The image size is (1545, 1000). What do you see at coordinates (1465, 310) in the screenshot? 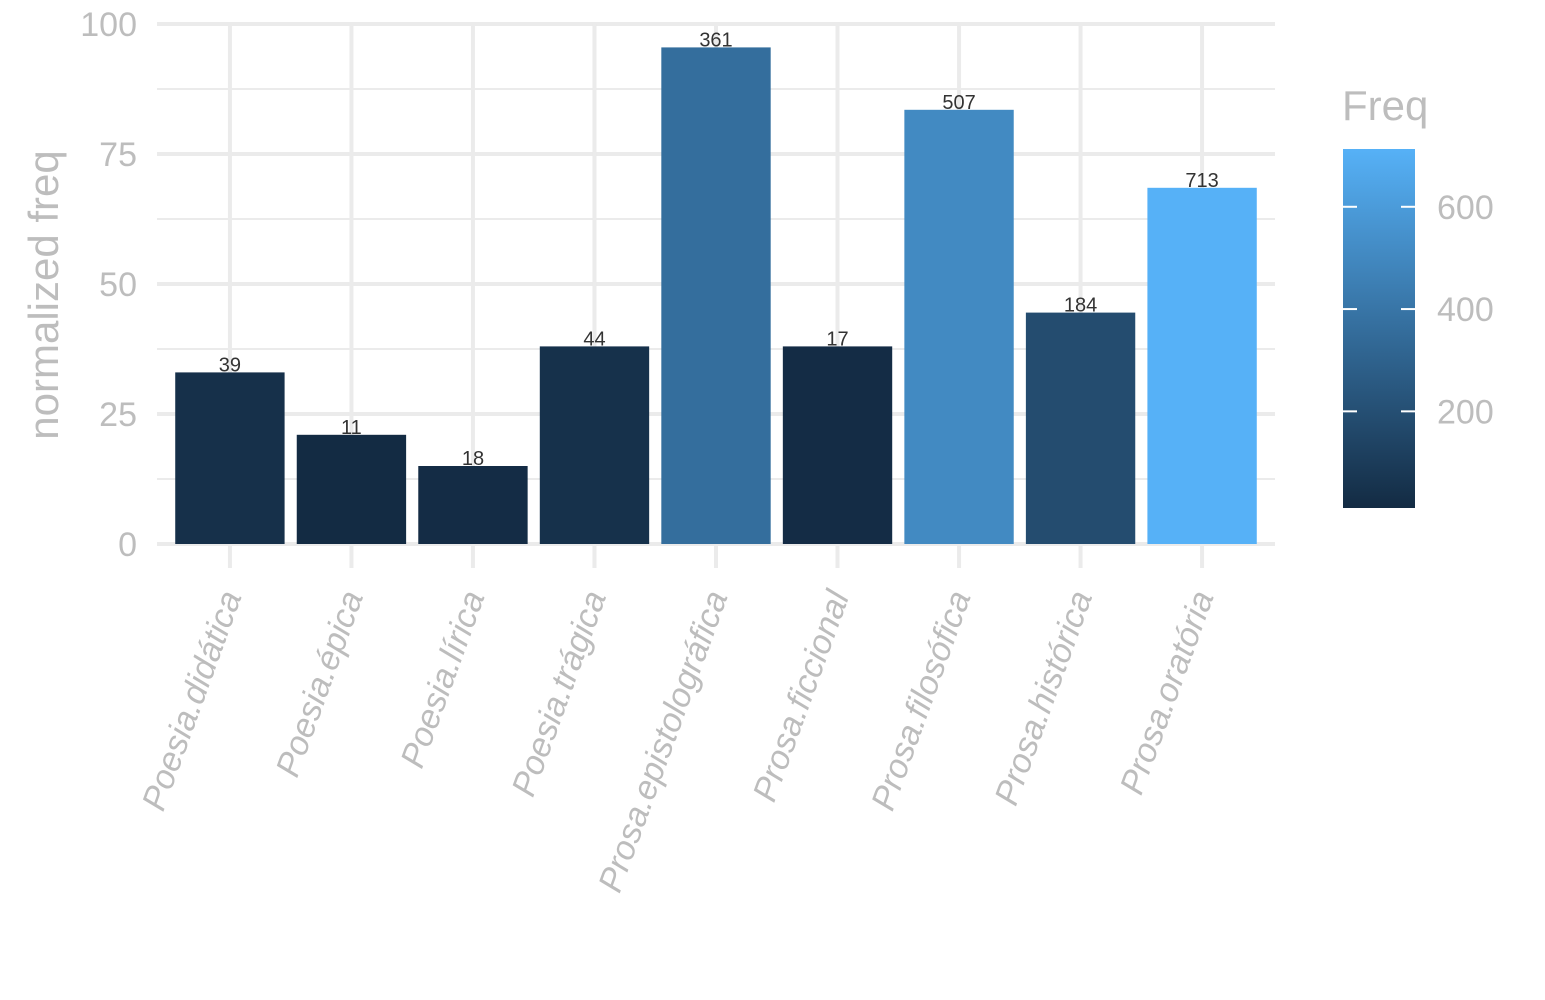
I see `legend-tick-label: 400` at bounding box center [1465, 310].